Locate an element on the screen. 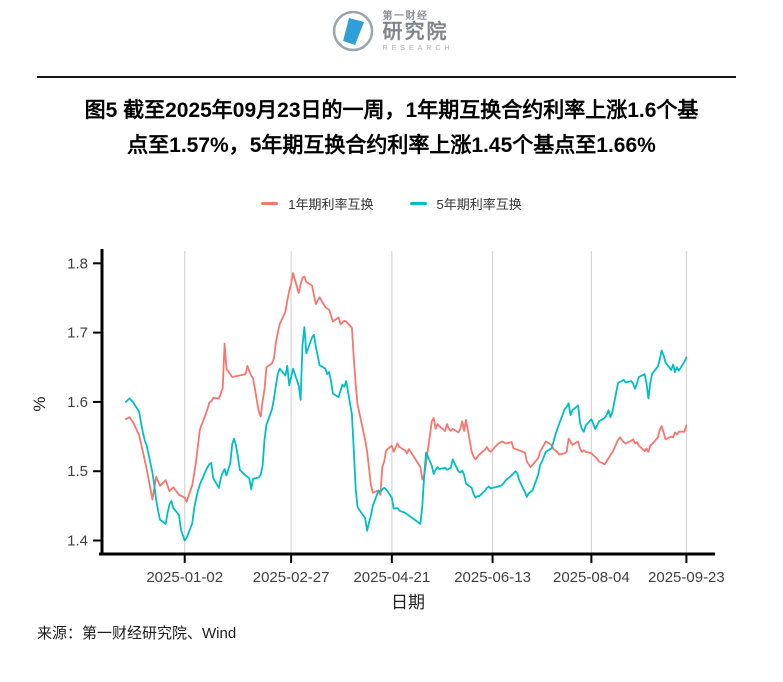 This screenshot has height=682, width=783. legend-item-1y-irs: 1年期利率互换 is located at coordinates (317, 203).